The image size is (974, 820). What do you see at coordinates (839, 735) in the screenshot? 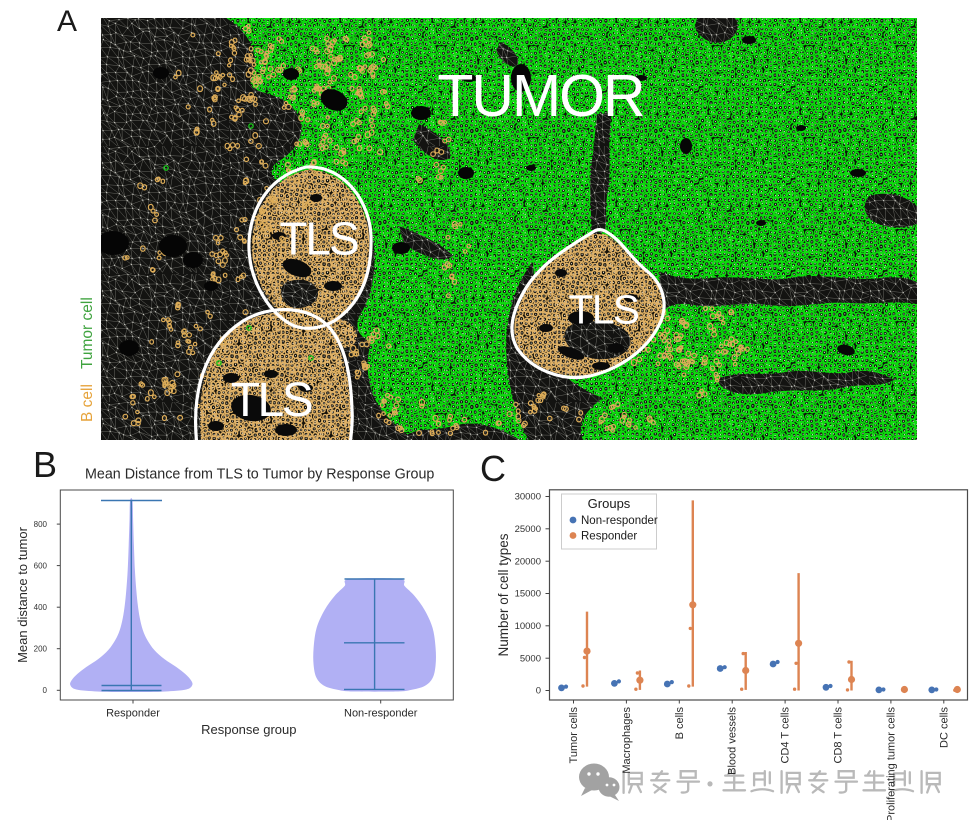
I see `svg-text: CD8 T cells` at bounding box center [839, 735].